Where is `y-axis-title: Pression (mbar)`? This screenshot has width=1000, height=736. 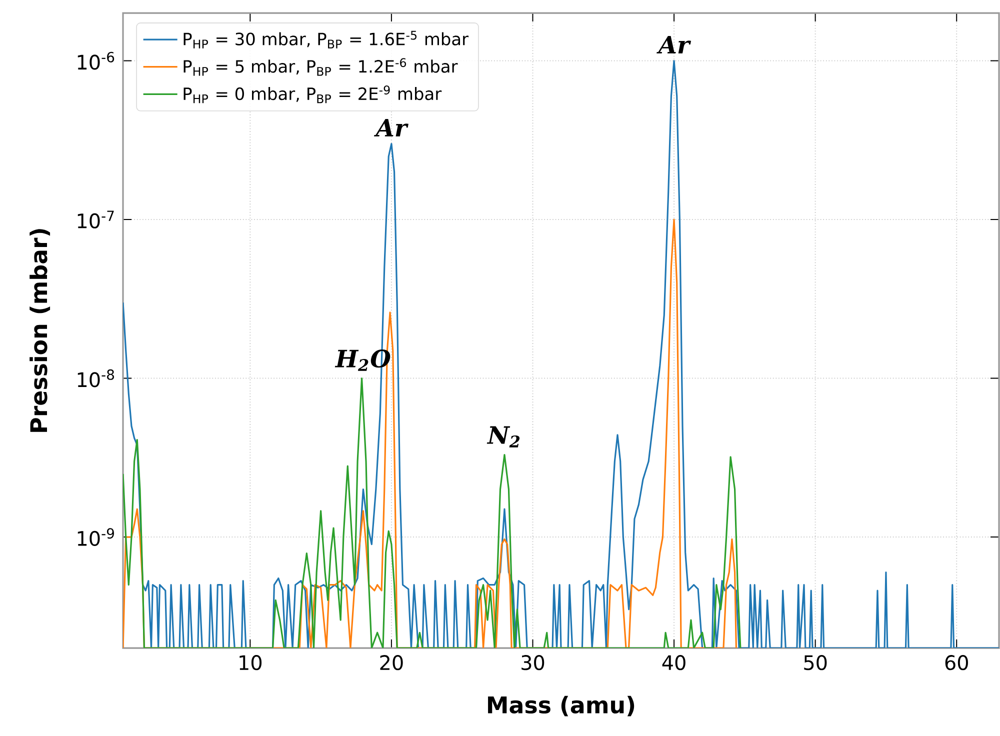 y-axis-title: Pression (mbar) is located at coordinates (40, 330).